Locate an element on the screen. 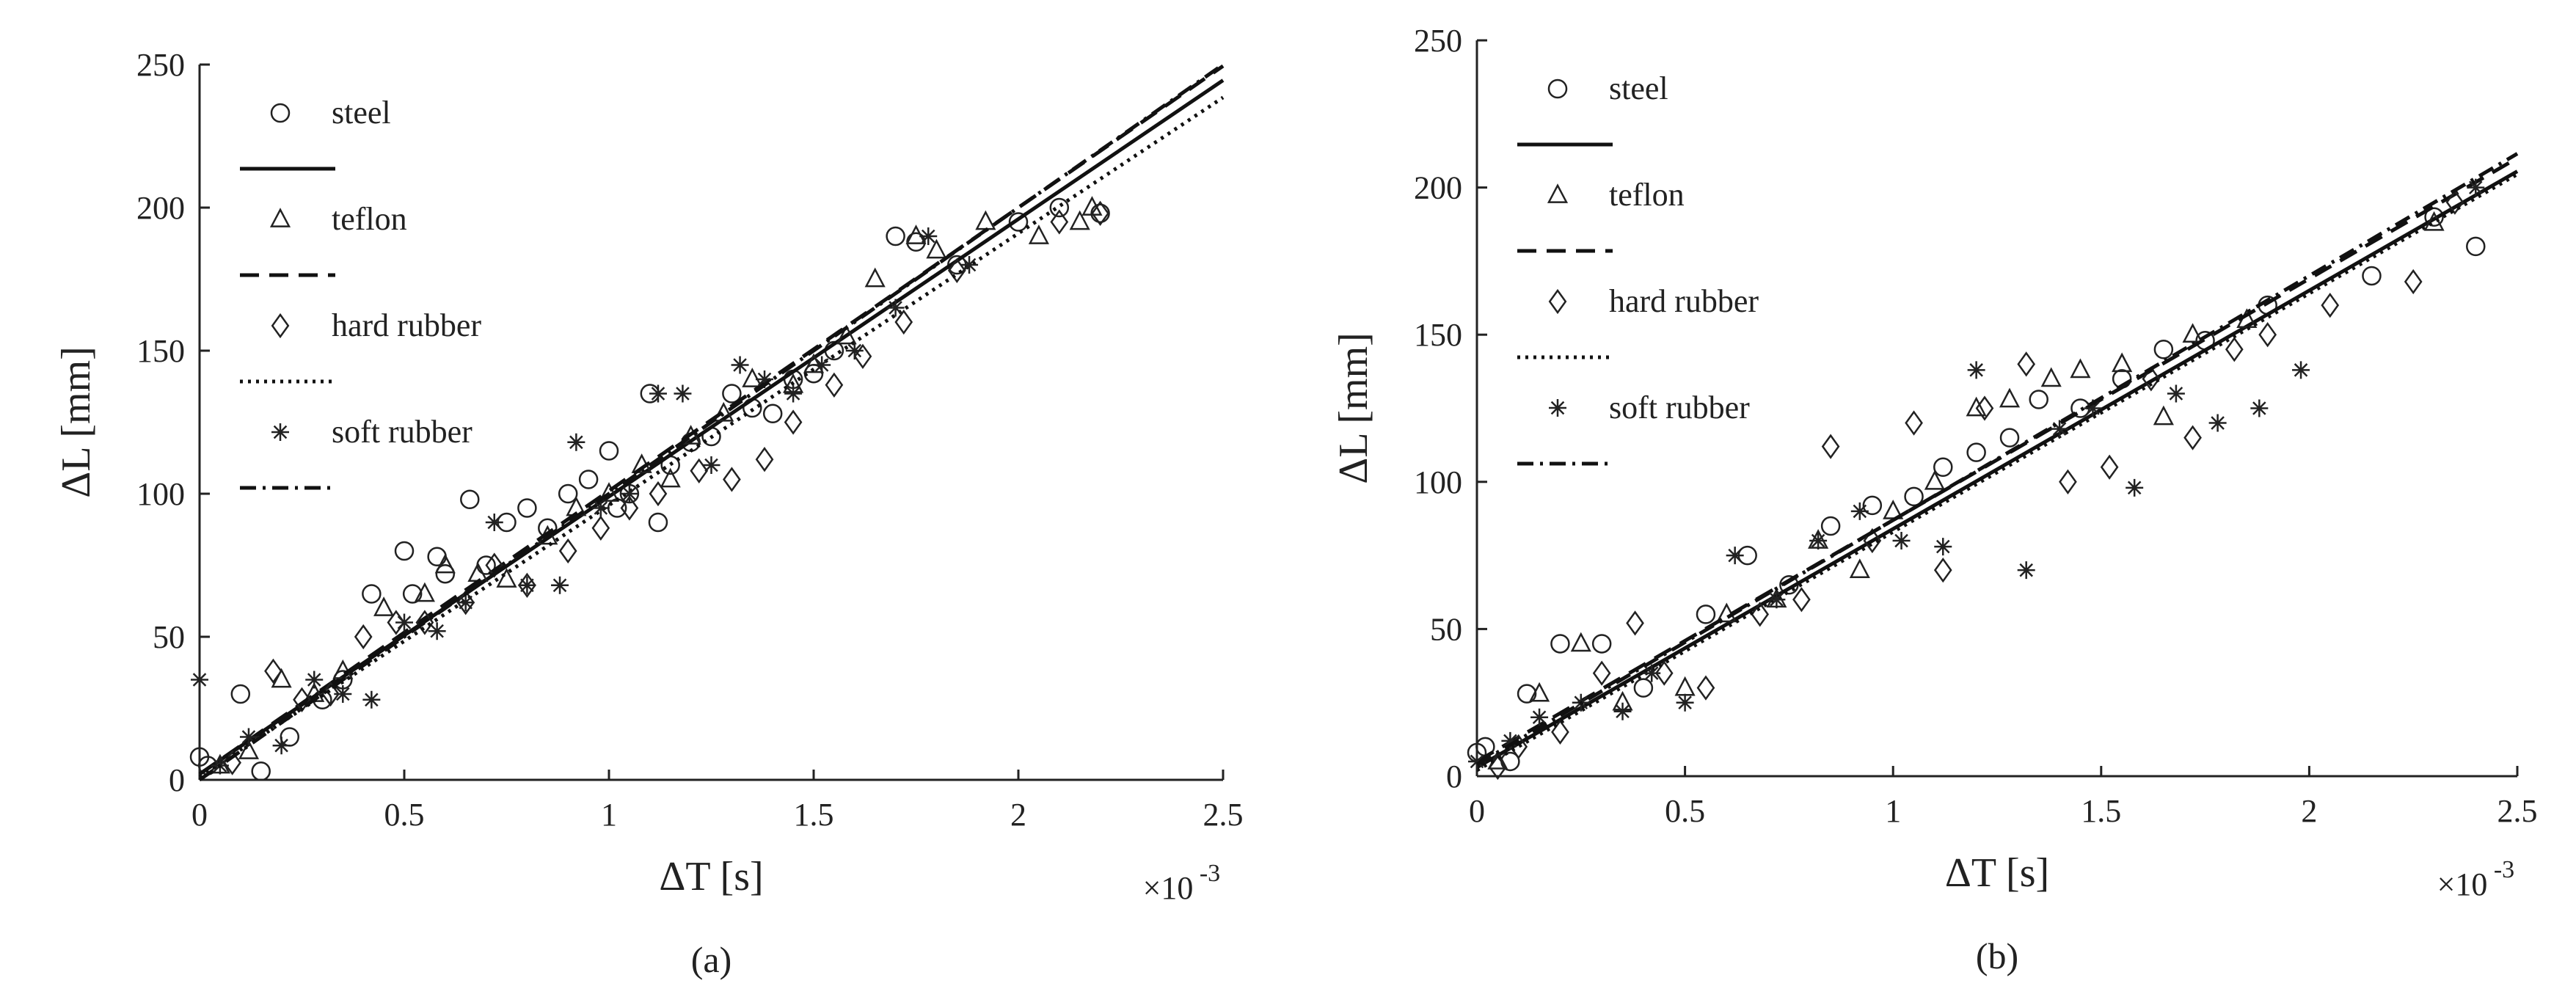 The width and height of the screenshot is (2576, 997). x-exponent-label: ×10 is located at coordinates (2462, 884).